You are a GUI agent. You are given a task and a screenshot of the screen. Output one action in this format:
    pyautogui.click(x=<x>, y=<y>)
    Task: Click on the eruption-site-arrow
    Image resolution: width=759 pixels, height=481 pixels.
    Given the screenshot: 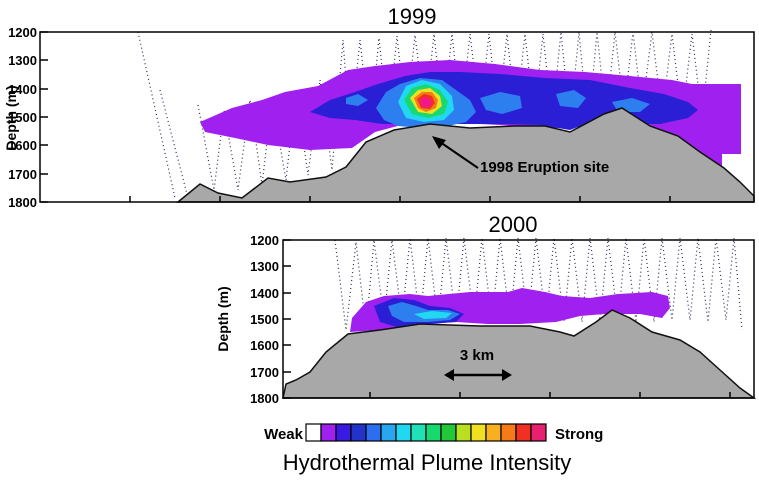 What is the action you would take?
    pyautogui.click(x=455, y=152)
    